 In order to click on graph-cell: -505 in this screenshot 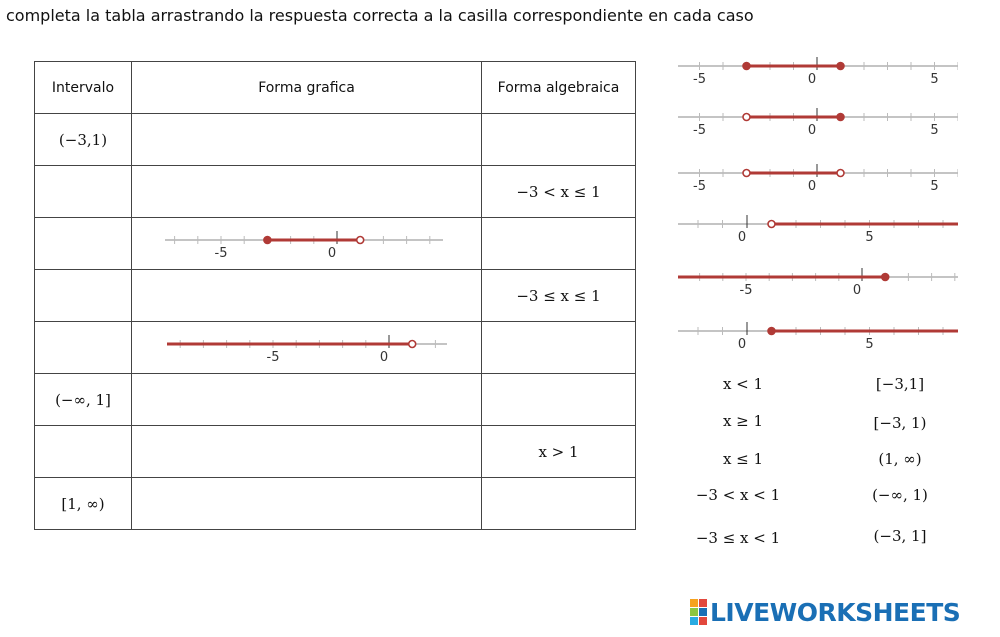, I will do `click(306, 243)`.